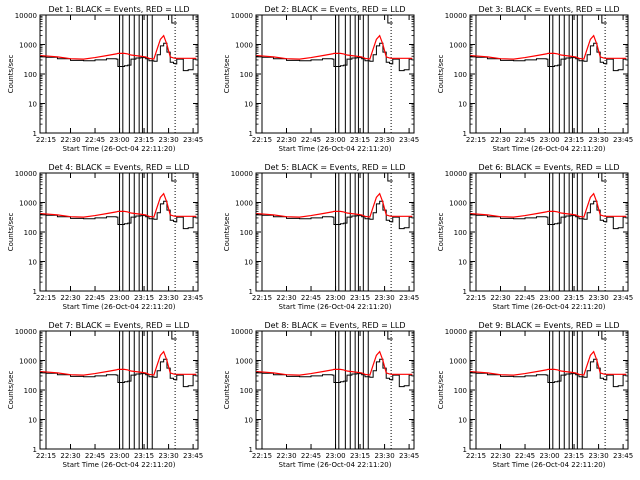 Image resolution: width=640 pixels, height=480 pixels. Describe the element at coordinates (549, 325) in the screenshot. I see `panel-title: Det 9: BLACK = Events, RED = LLD` at that location.